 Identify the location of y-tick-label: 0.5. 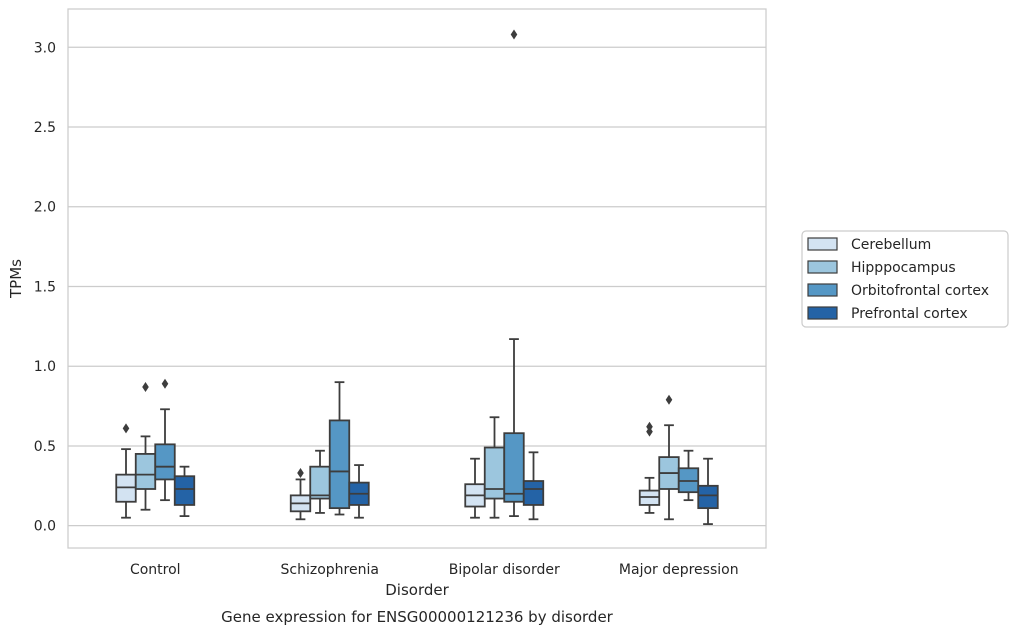
(45, 447).